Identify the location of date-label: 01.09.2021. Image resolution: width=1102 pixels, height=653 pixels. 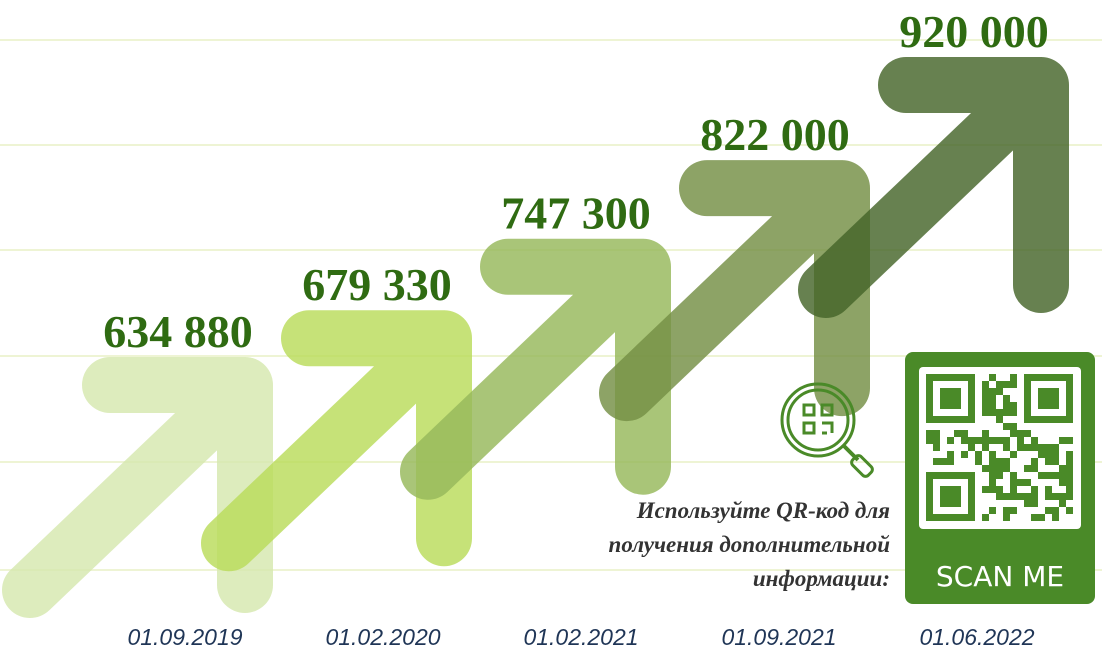
(778, 637).